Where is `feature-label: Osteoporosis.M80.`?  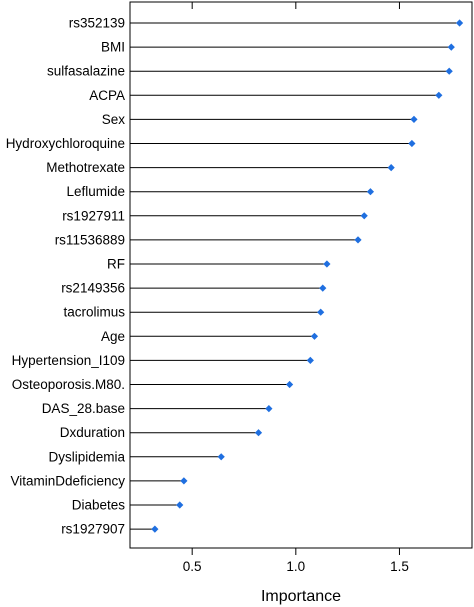 feature-label: Osteoporosis.M80. is located at coordinates (68, 384).